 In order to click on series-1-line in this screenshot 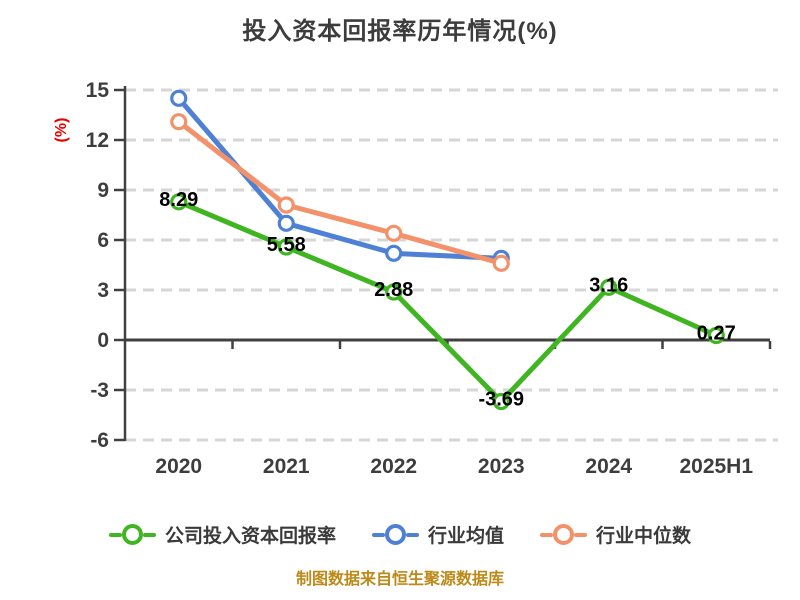, I will do `click(340, 178)`.